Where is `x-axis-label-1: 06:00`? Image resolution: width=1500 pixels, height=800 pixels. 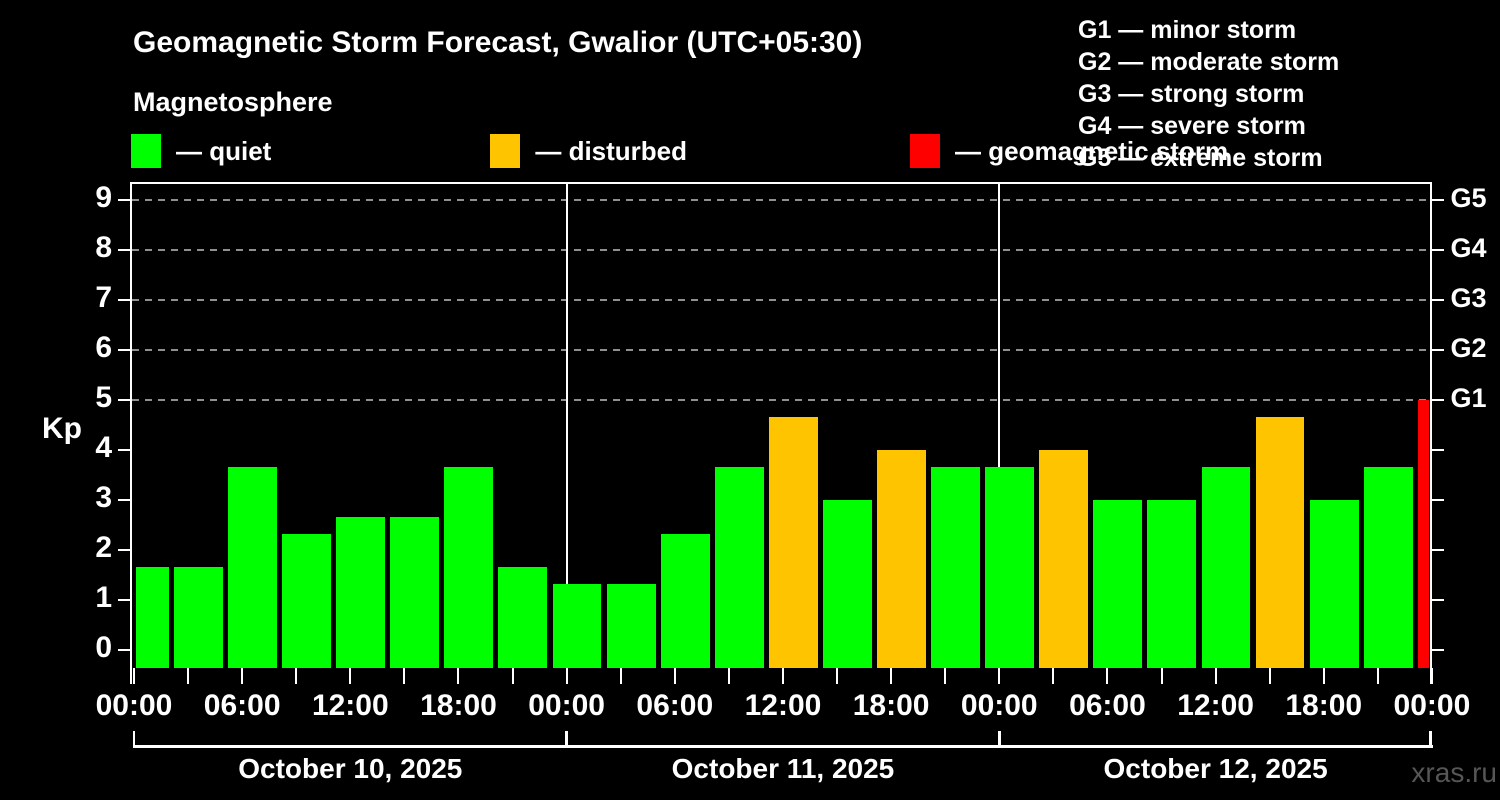
x-axis-label-1: 06:00 is located at coordinates (242, 705).